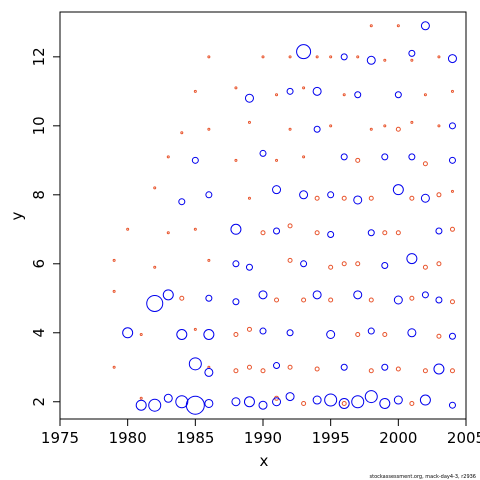 Image resolution: width=480 pixels, height=480 pixels. I want to click on x-tick-label: 1980, so click(128, 438).